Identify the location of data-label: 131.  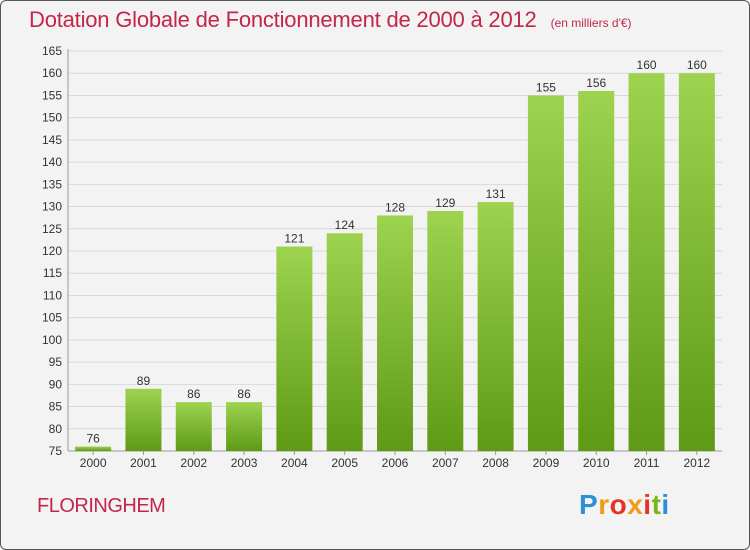
(496, 194).